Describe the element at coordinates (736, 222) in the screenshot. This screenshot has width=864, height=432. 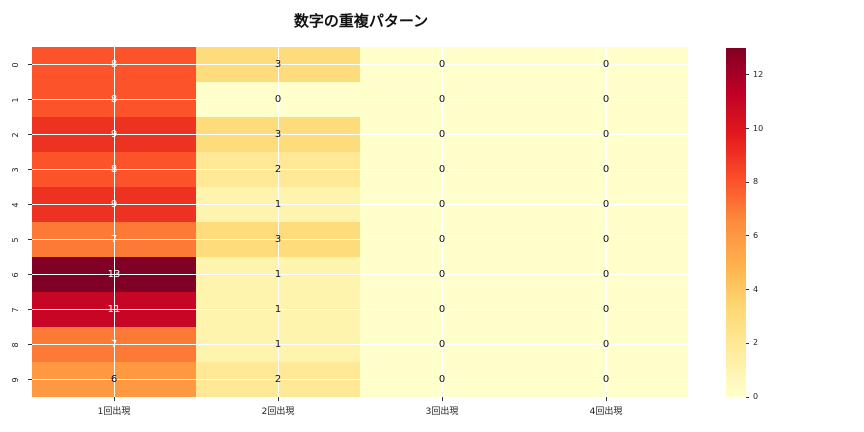
I see `colorbar` at that location.